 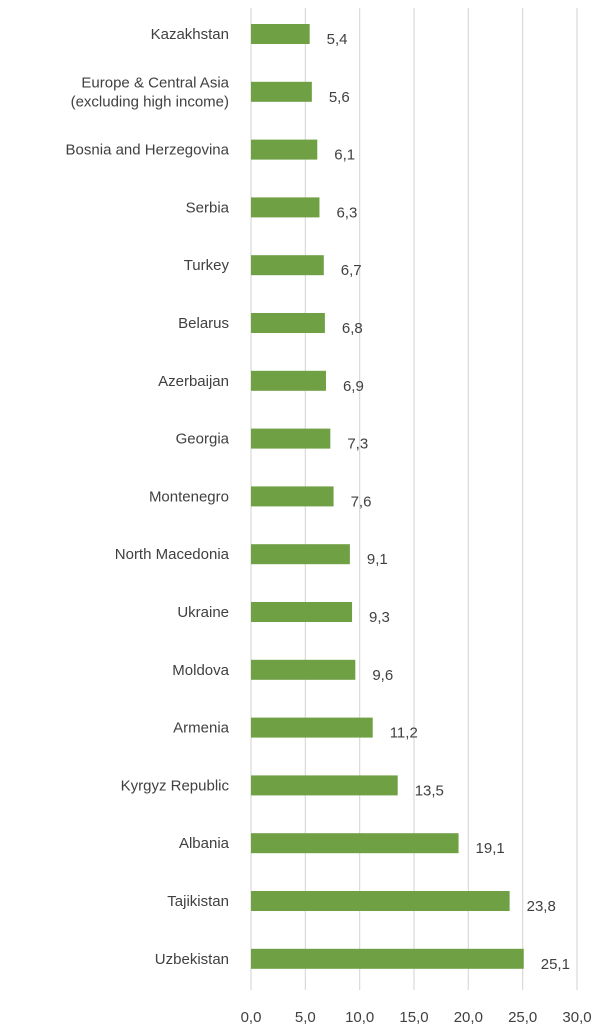 I want to click on x-axis-tick-labels: 0,0 5,0 10,0 15,0 20,0 25,0 30,0, so click(x=416, y=1017).